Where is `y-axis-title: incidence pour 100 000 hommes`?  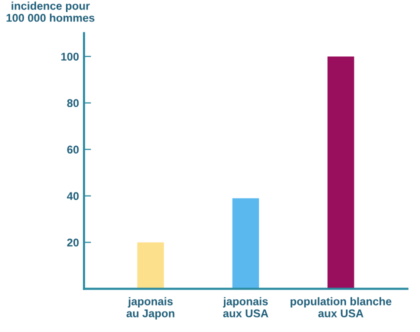 y-axis-title: incidence pour 100 000 hommes is located at coordinates (50, 12).